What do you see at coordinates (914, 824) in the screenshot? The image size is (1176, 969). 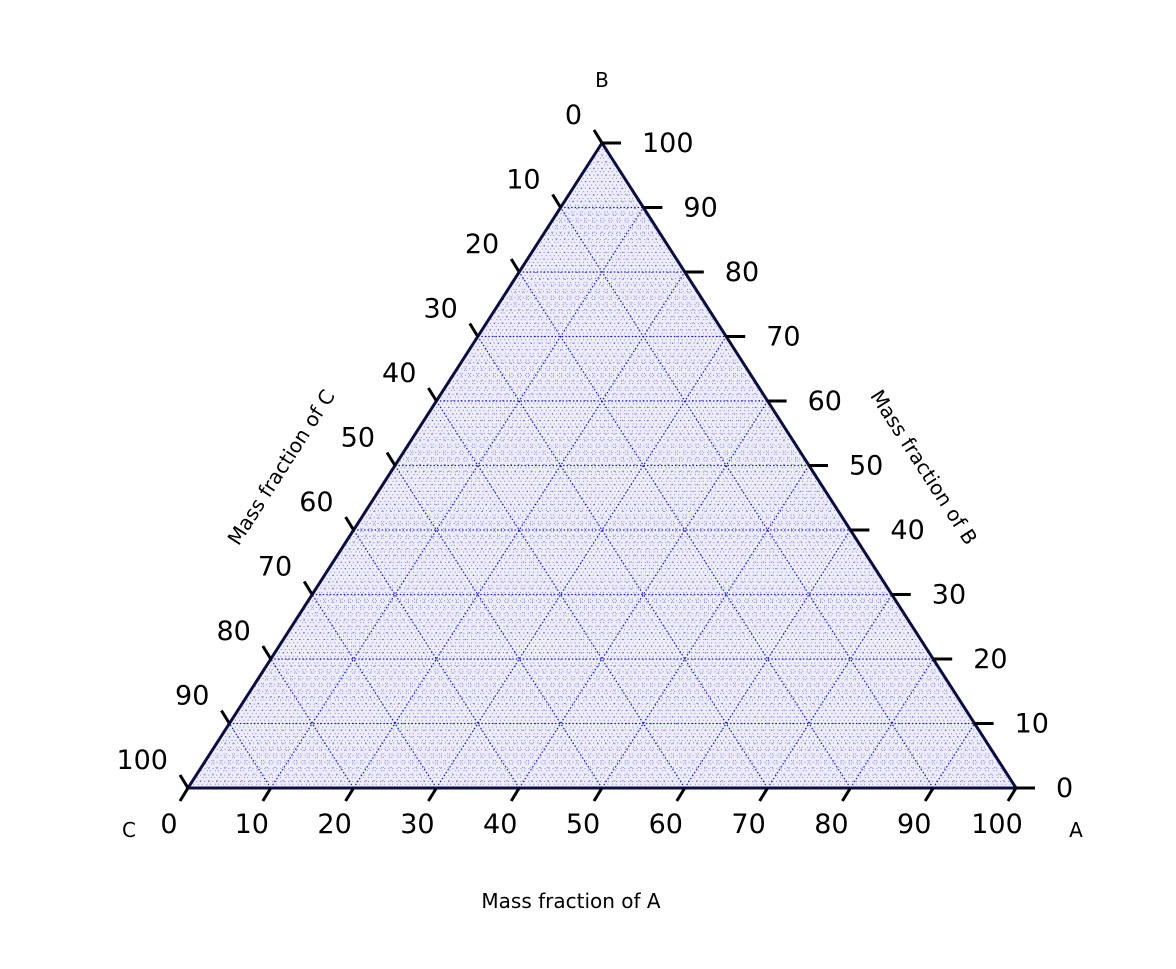 I see `tick-label-a: 90` at bounding box center [914, 824].